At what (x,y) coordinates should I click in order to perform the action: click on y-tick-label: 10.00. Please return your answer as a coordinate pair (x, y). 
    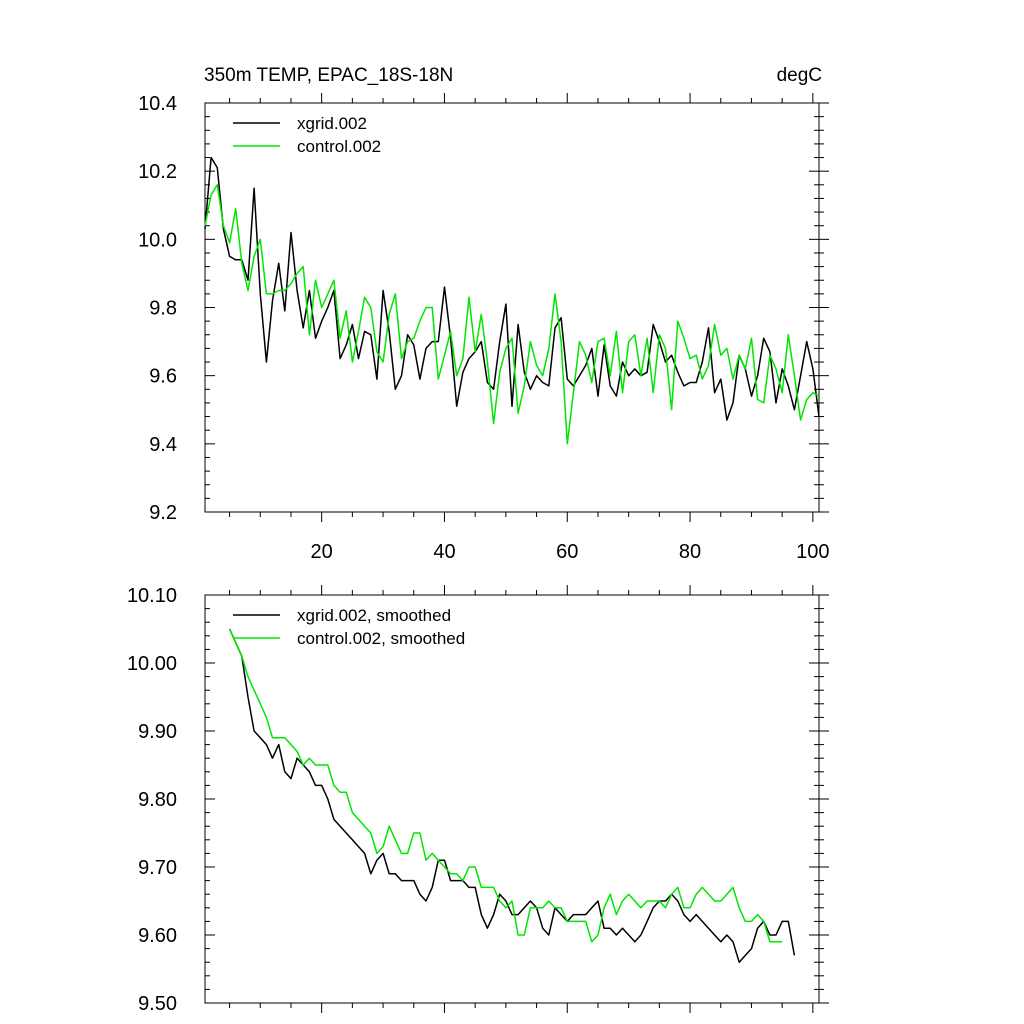
    Looking at the image, I should click on (152, 664).